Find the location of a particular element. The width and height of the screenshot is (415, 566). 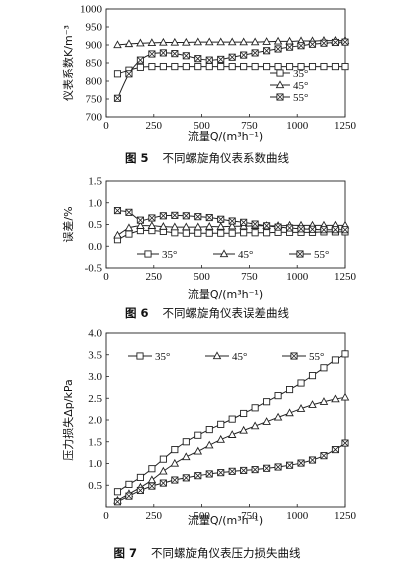

x-axis-label: 流量Q/(m³h⁻¹) is located at coordinates (225, 294).